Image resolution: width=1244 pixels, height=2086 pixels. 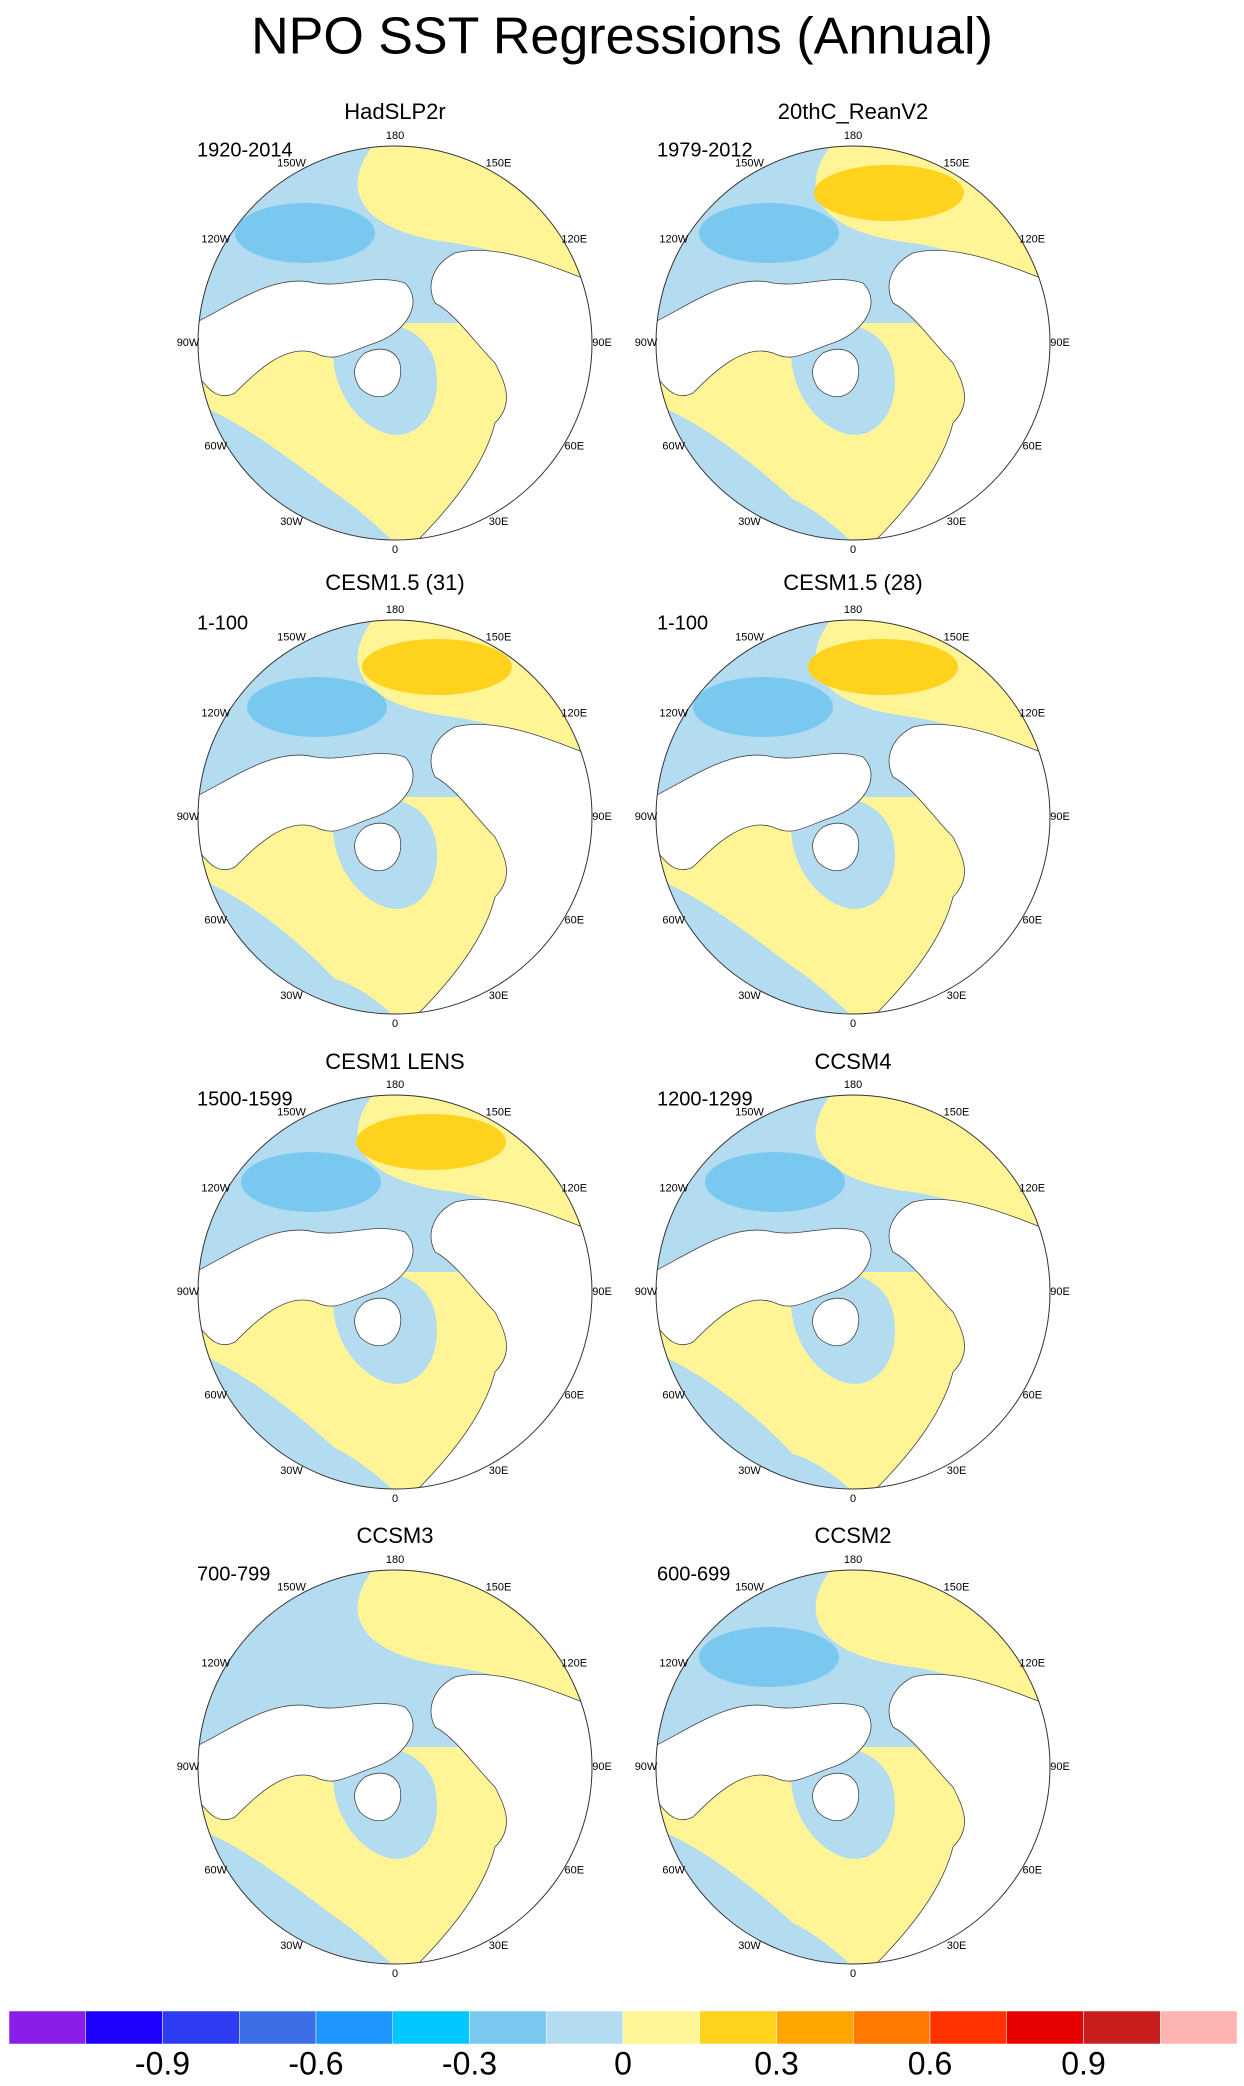 I want to click on panel-title: 20thC_ReanV2, so click(x=853, y=111).